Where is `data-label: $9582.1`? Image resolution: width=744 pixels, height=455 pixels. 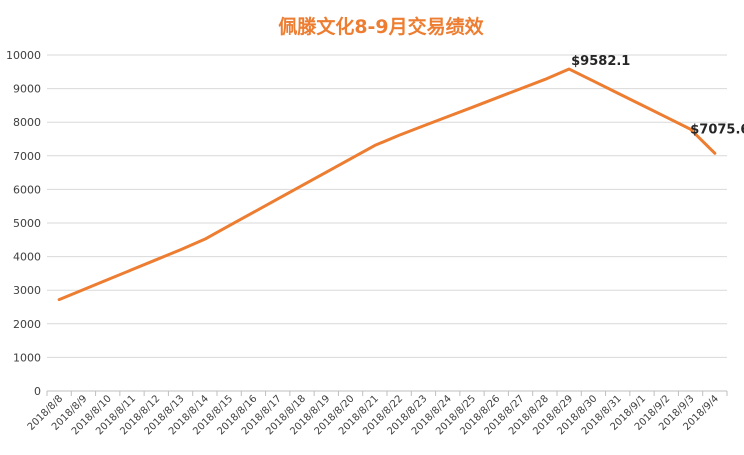 data-label: $9582.1 is located at coordinates (600, 61).